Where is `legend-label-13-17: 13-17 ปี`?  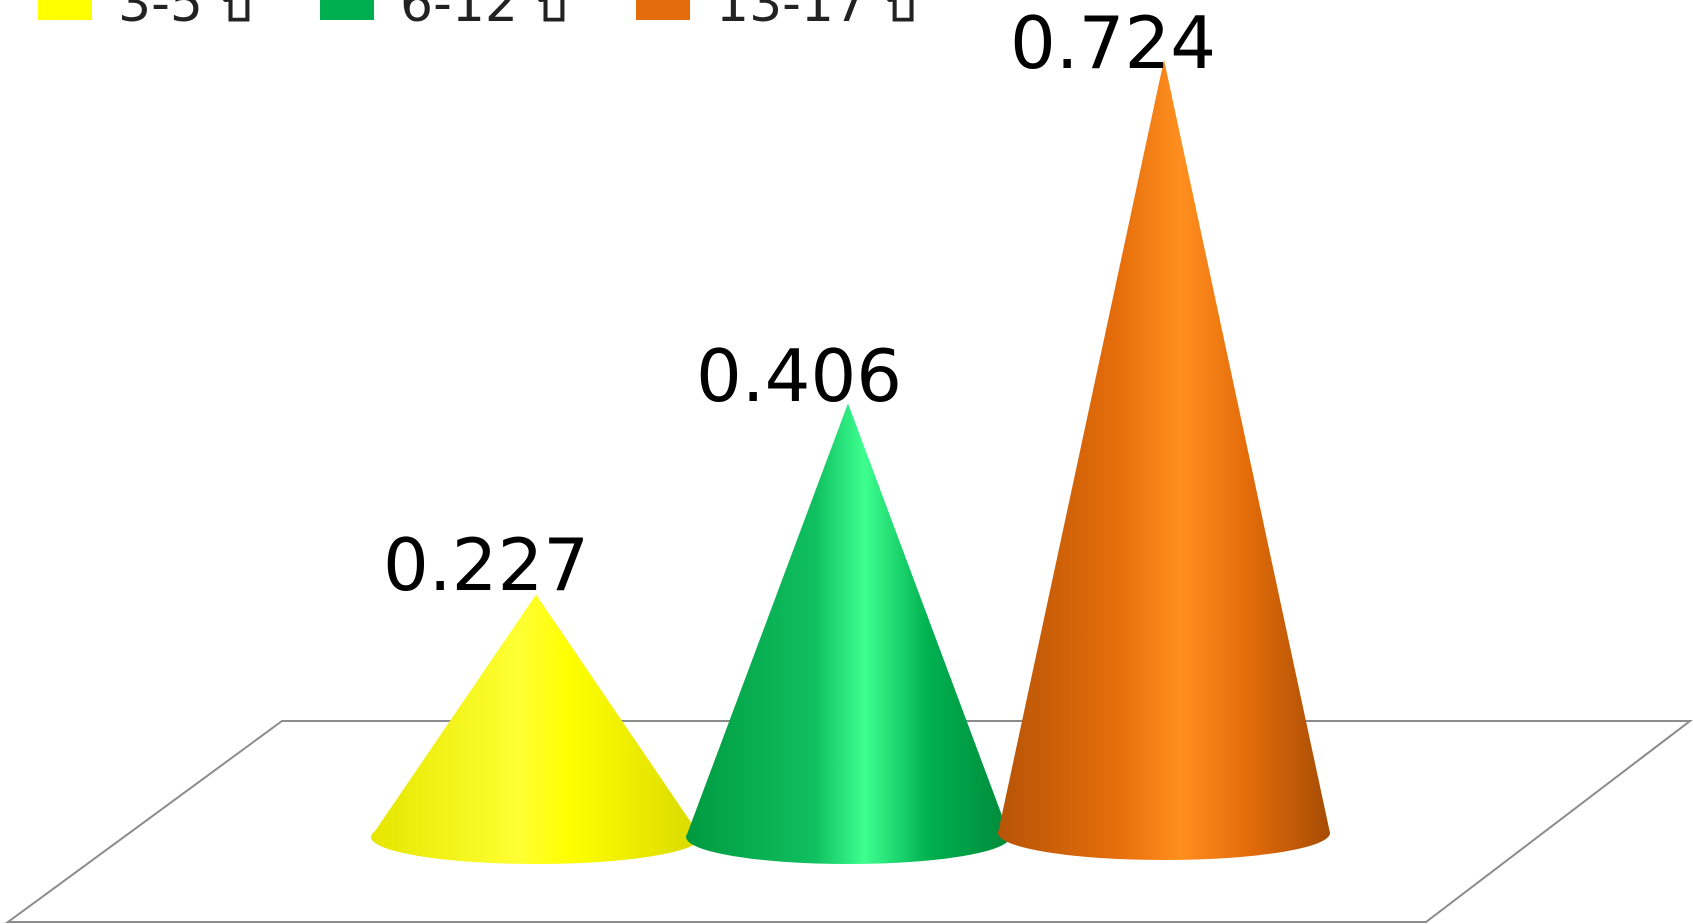
legend-label-13-17: 13-17 ปี is located at coordinates (816, 17).